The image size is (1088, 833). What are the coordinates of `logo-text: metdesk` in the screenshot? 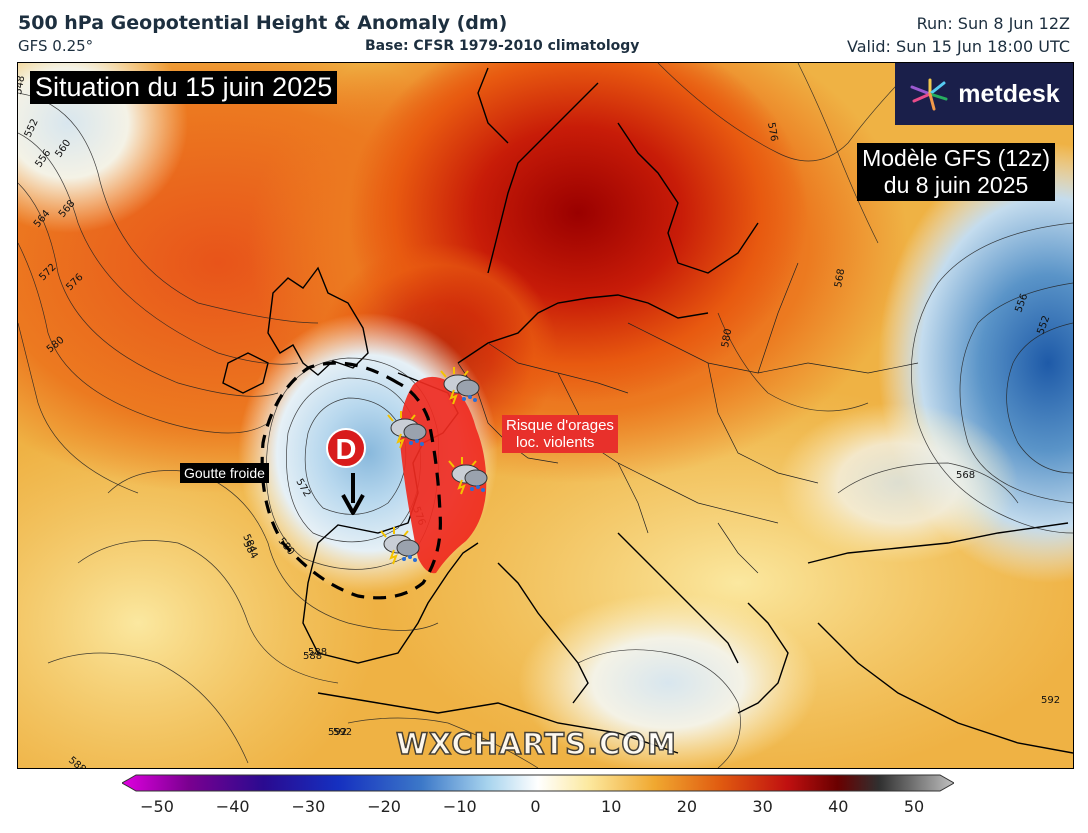 It's located at (1009, 93).